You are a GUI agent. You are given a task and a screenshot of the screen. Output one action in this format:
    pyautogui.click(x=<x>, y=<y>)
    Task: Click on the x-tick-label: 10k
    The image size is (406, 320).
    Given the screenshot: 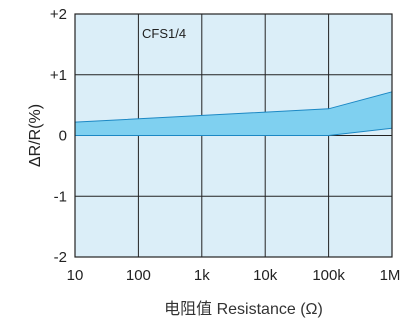 What is the action you would take?
    pyautogui.click(x=265, y=275)
    